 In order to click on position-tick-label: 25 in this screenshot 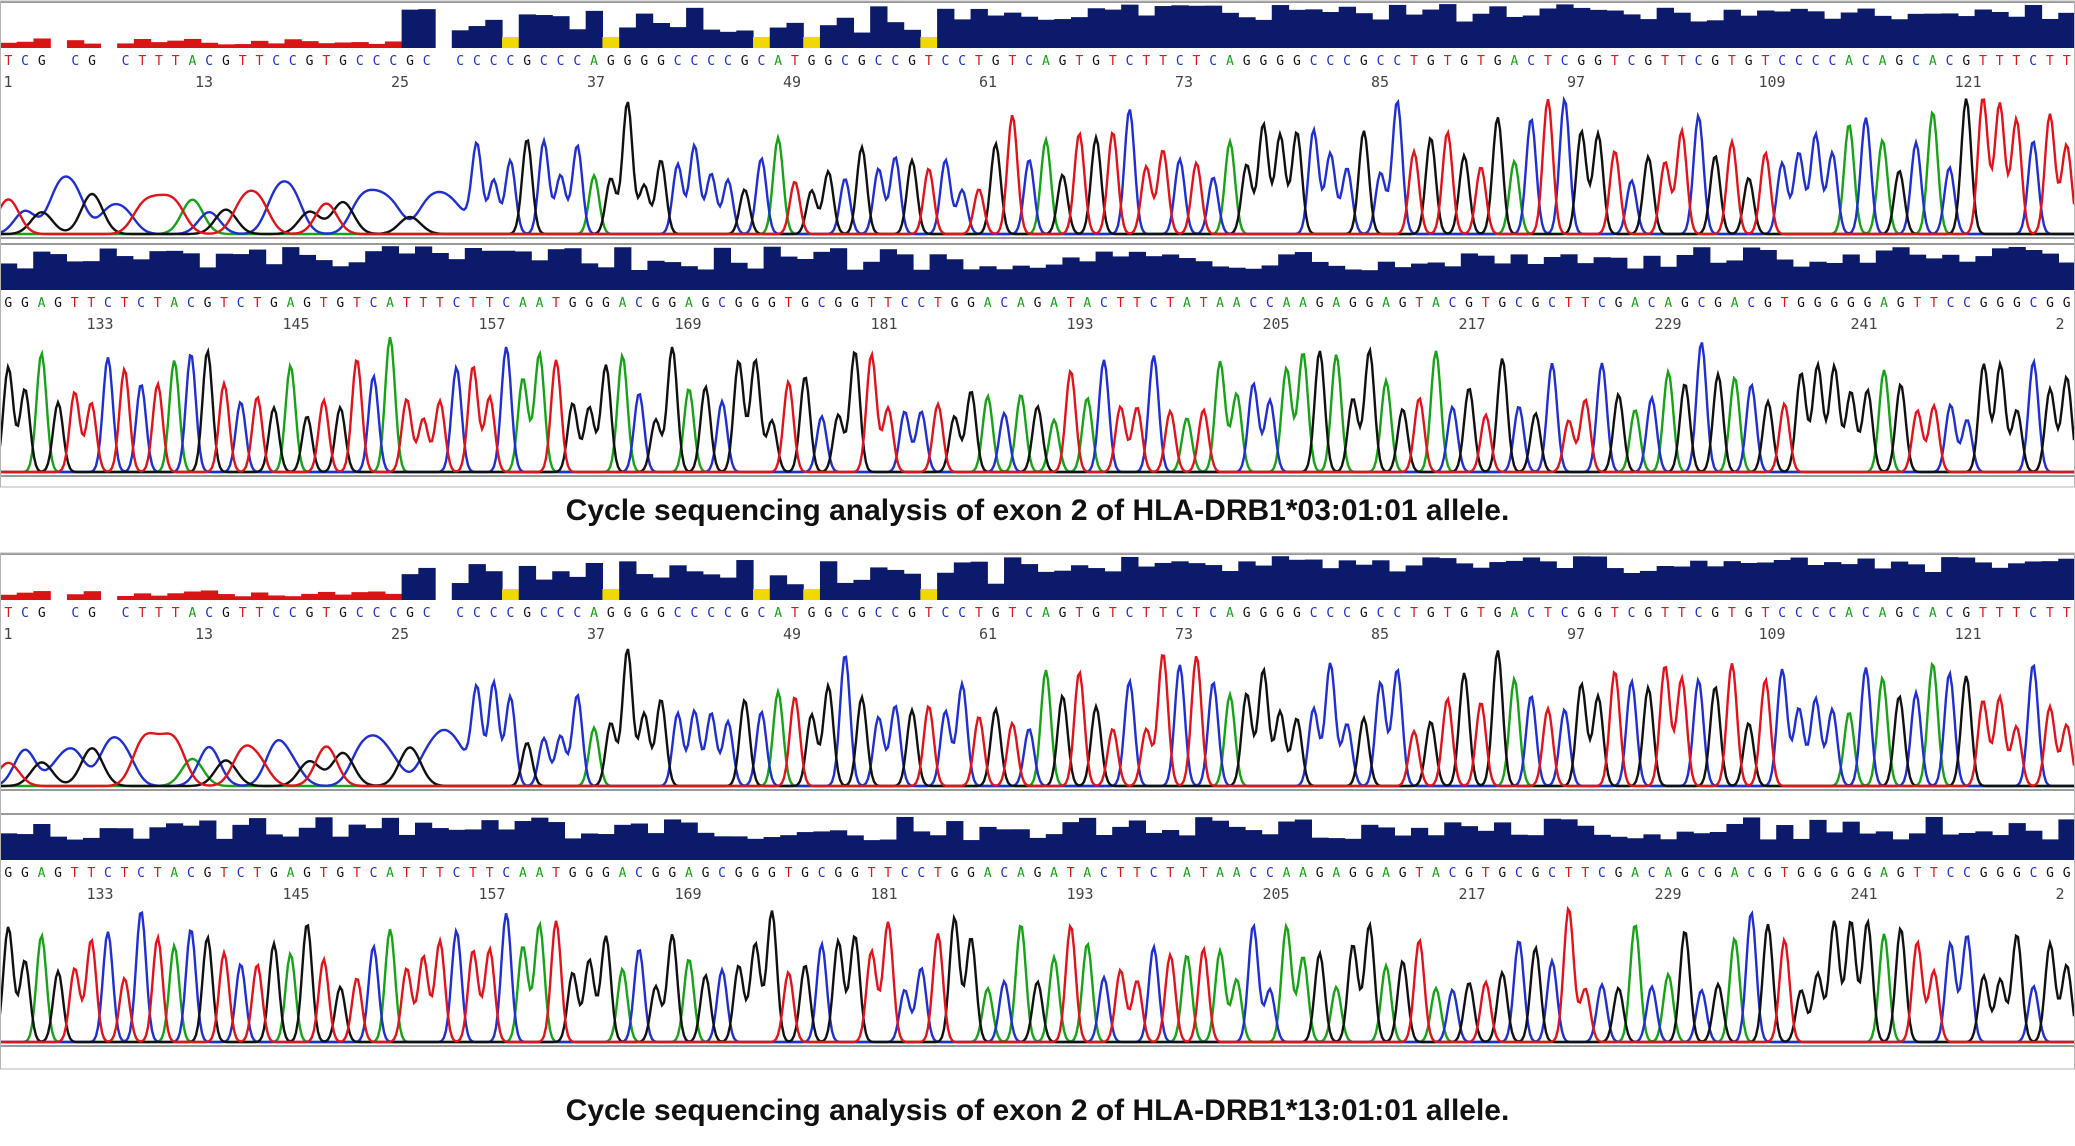, I will do `click(400, 82)`.